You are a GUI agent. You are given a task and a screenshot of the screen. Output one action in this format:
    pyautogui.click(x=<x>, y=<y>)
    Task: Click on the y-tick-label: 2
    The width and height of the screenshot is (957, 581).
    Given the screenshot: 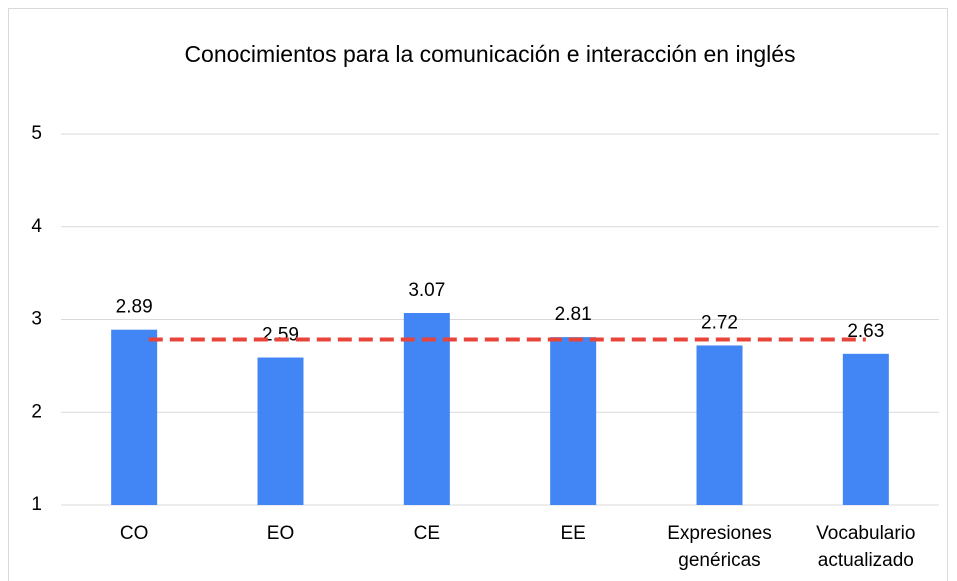 What is the action you would take?
    pyautogui.click(x=36, y=411)
    